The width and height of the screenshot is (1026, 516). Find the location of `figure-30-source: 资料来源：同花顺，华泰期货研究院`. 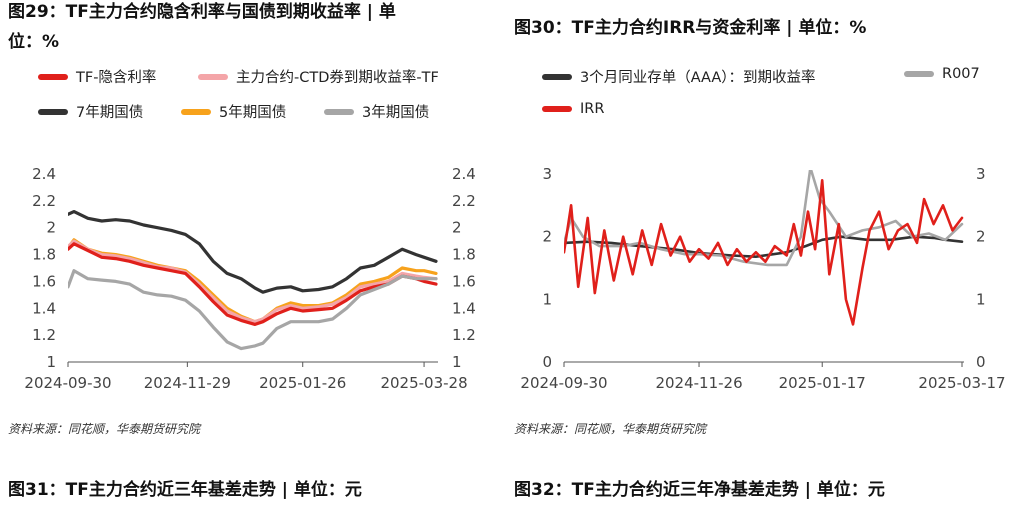

figure-30-source: 资料来源：同花顺，华泰期货研究院 is located at coordinates (610, 429).